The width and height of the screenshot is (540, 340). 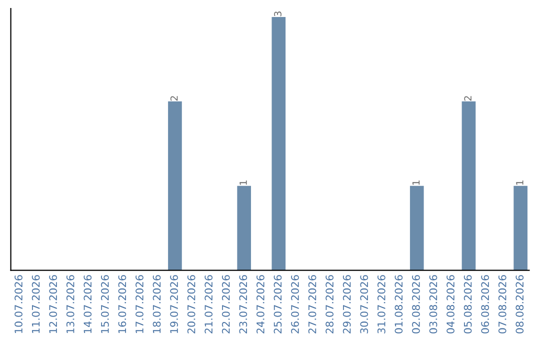 I want to click on x-tick-label: 30.07.2026, so click(x=364, y=304).